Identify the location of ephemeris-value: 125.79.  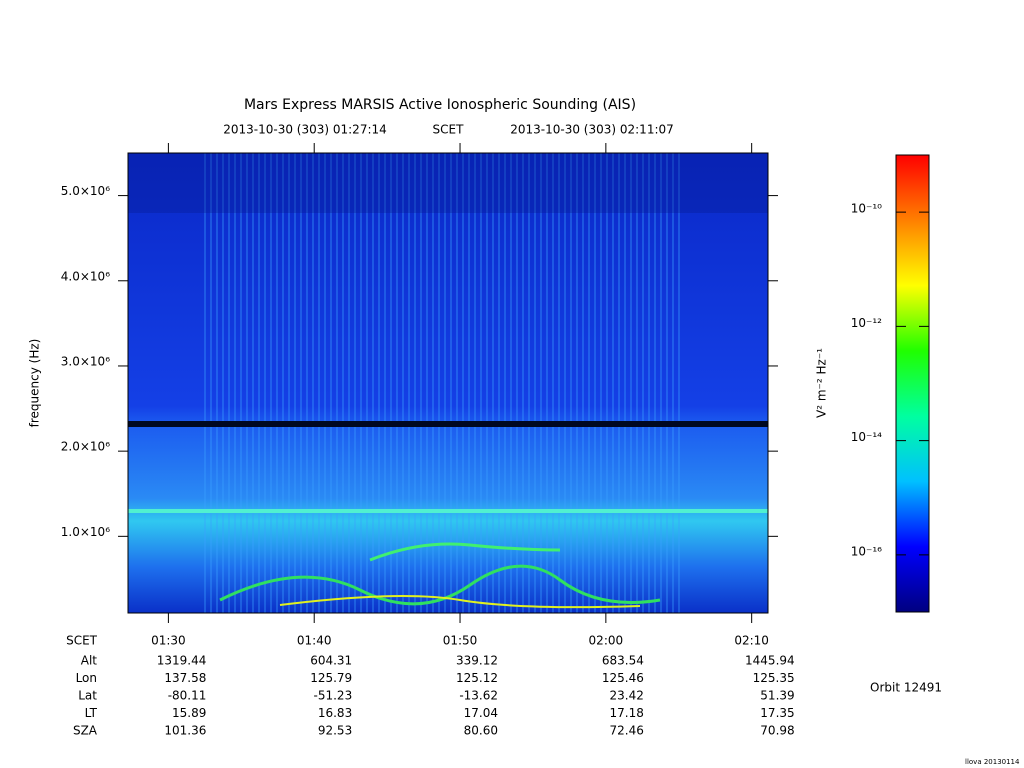
(331, 678).